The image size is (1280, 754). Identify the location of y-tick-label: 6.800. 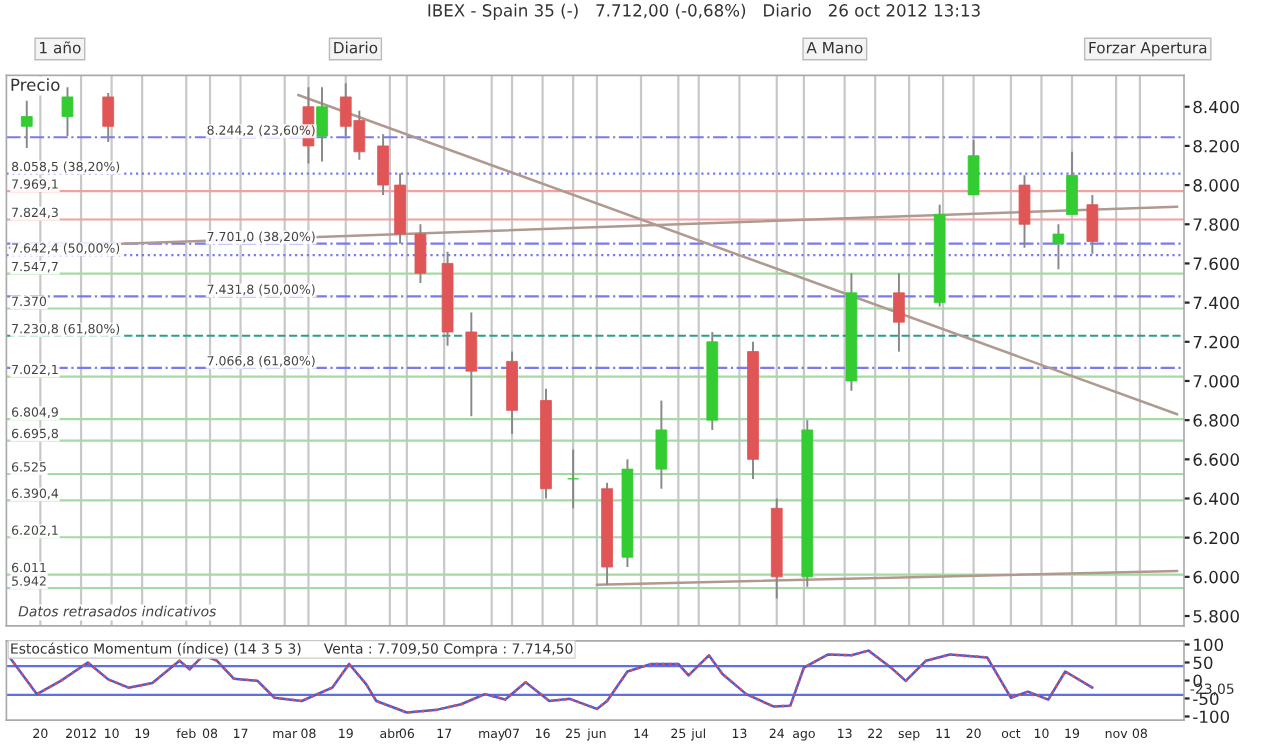
(1216, 420).